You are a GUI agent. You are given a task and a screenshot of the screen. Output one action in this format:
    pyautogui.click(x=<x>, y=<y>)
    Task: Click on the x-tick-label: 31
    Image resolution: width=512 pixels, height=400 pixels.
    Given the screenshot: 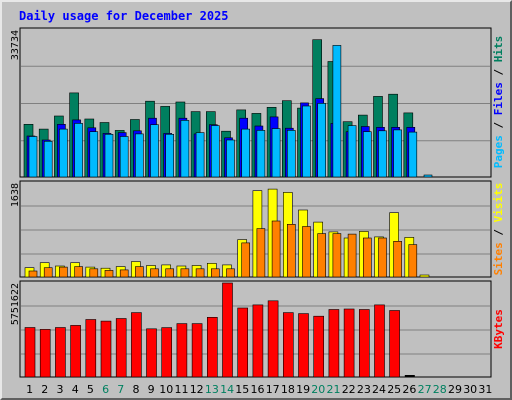 What is the action you would take?
    pyautogui.click(x=485, y=389)
    